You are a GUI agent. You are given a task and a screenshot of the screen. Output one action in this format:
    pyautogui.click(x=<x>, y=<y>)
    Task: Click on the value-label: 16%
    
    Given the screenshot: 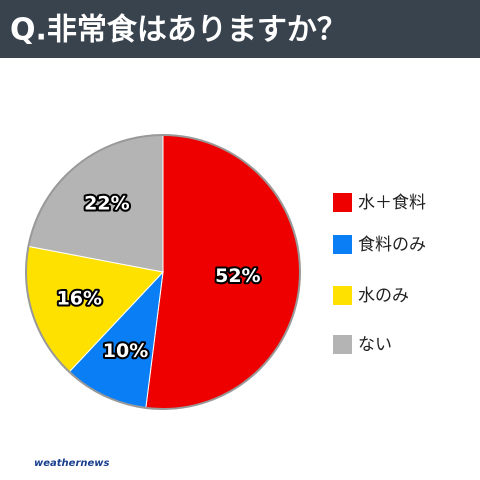 What is the action you would take?
    pyautogui.click(x=79, y=299)
    